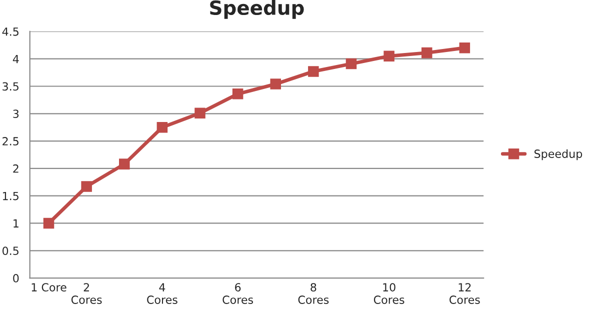 The height and width of the screenshot is (331, 597). I want to click on y-tick-label: 3.5, so click(10, 86).